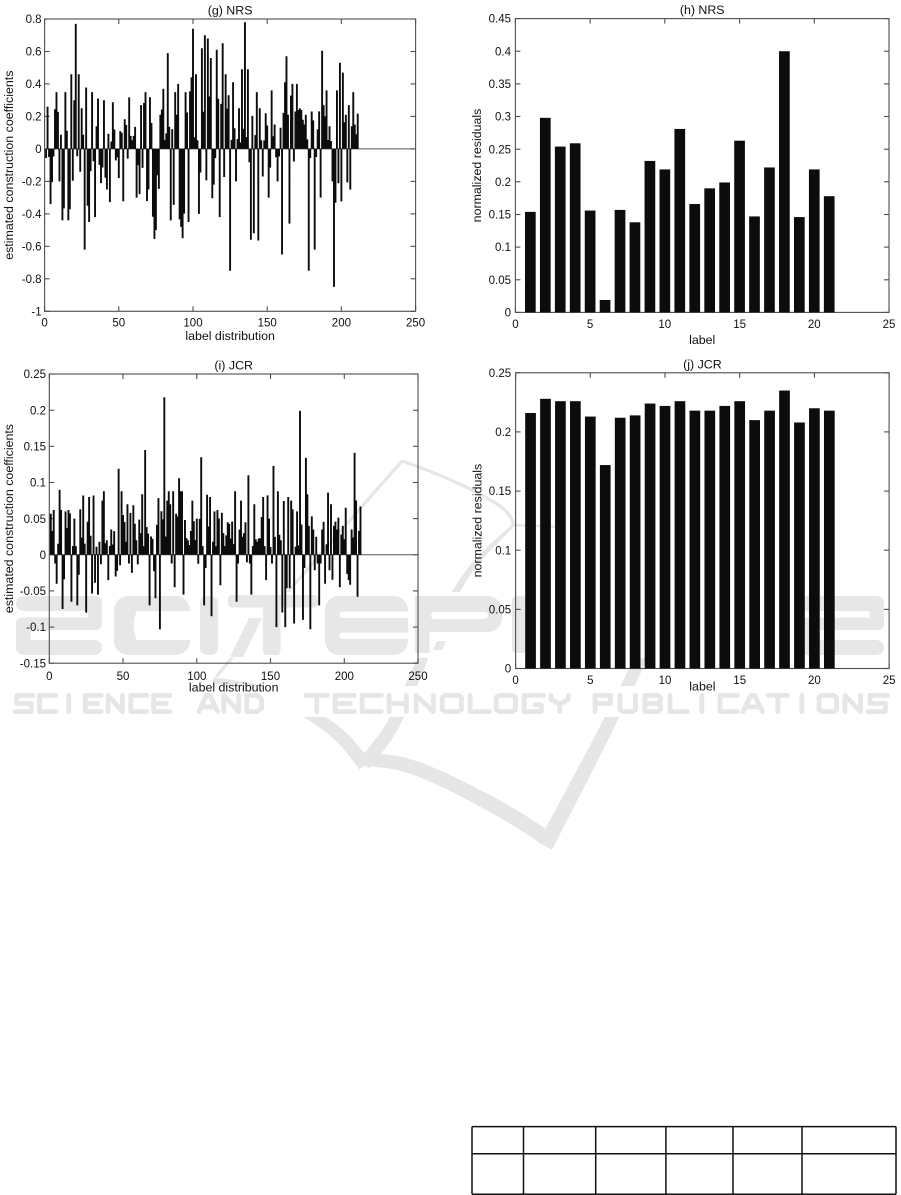 The height and width of the screenshot is (1195, 901). Describe the element at coordinates (500, 85) in the screenshot. I see `svg-text: 0.35` at that location.